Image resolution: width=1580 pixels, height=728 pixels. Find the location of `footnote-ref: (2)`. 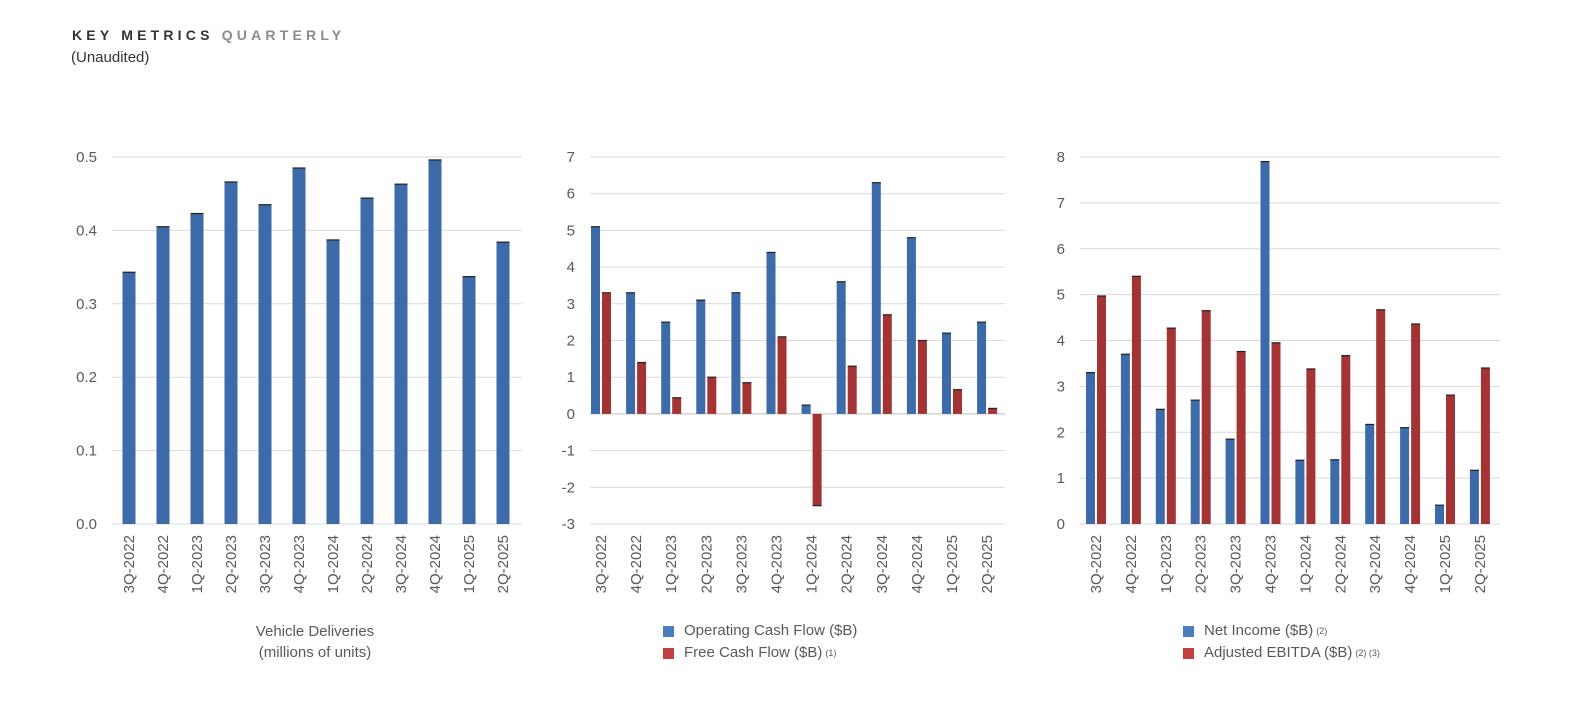

footnote-ref: (2) is located at coordinates (1322, 631).